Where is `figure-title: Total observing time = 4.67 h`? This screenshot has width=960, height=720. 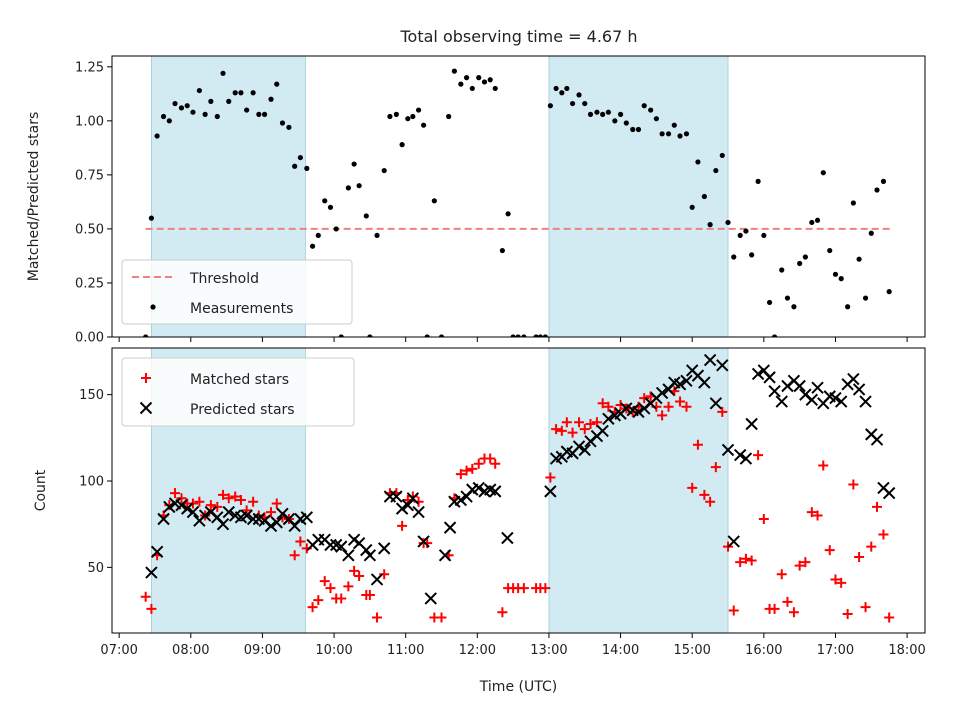
figure-title: Total observing time = 4.67 h is located at coordinates (518, 36).